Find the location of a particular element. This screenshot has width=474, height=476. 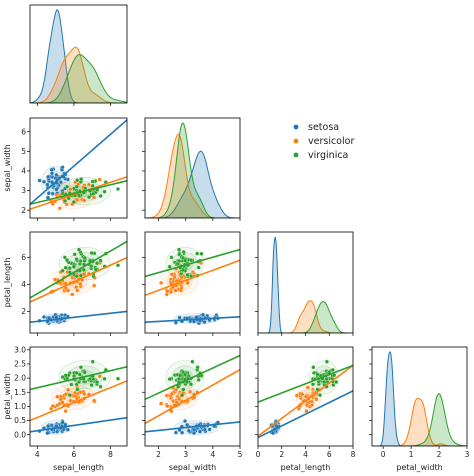

panel-petal_length-vs-petal_length is located at coordinates (304, 283).